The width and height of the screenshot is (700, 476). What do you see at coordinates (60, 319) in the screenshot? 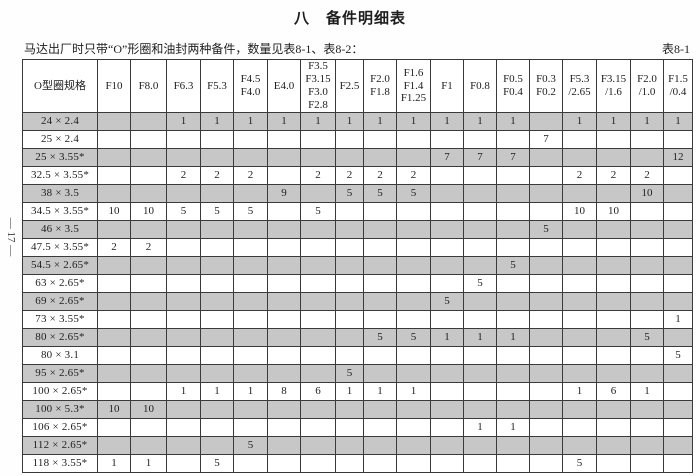
I see `row-label: 73 × 3.55*` at bounding box center [60, 319].